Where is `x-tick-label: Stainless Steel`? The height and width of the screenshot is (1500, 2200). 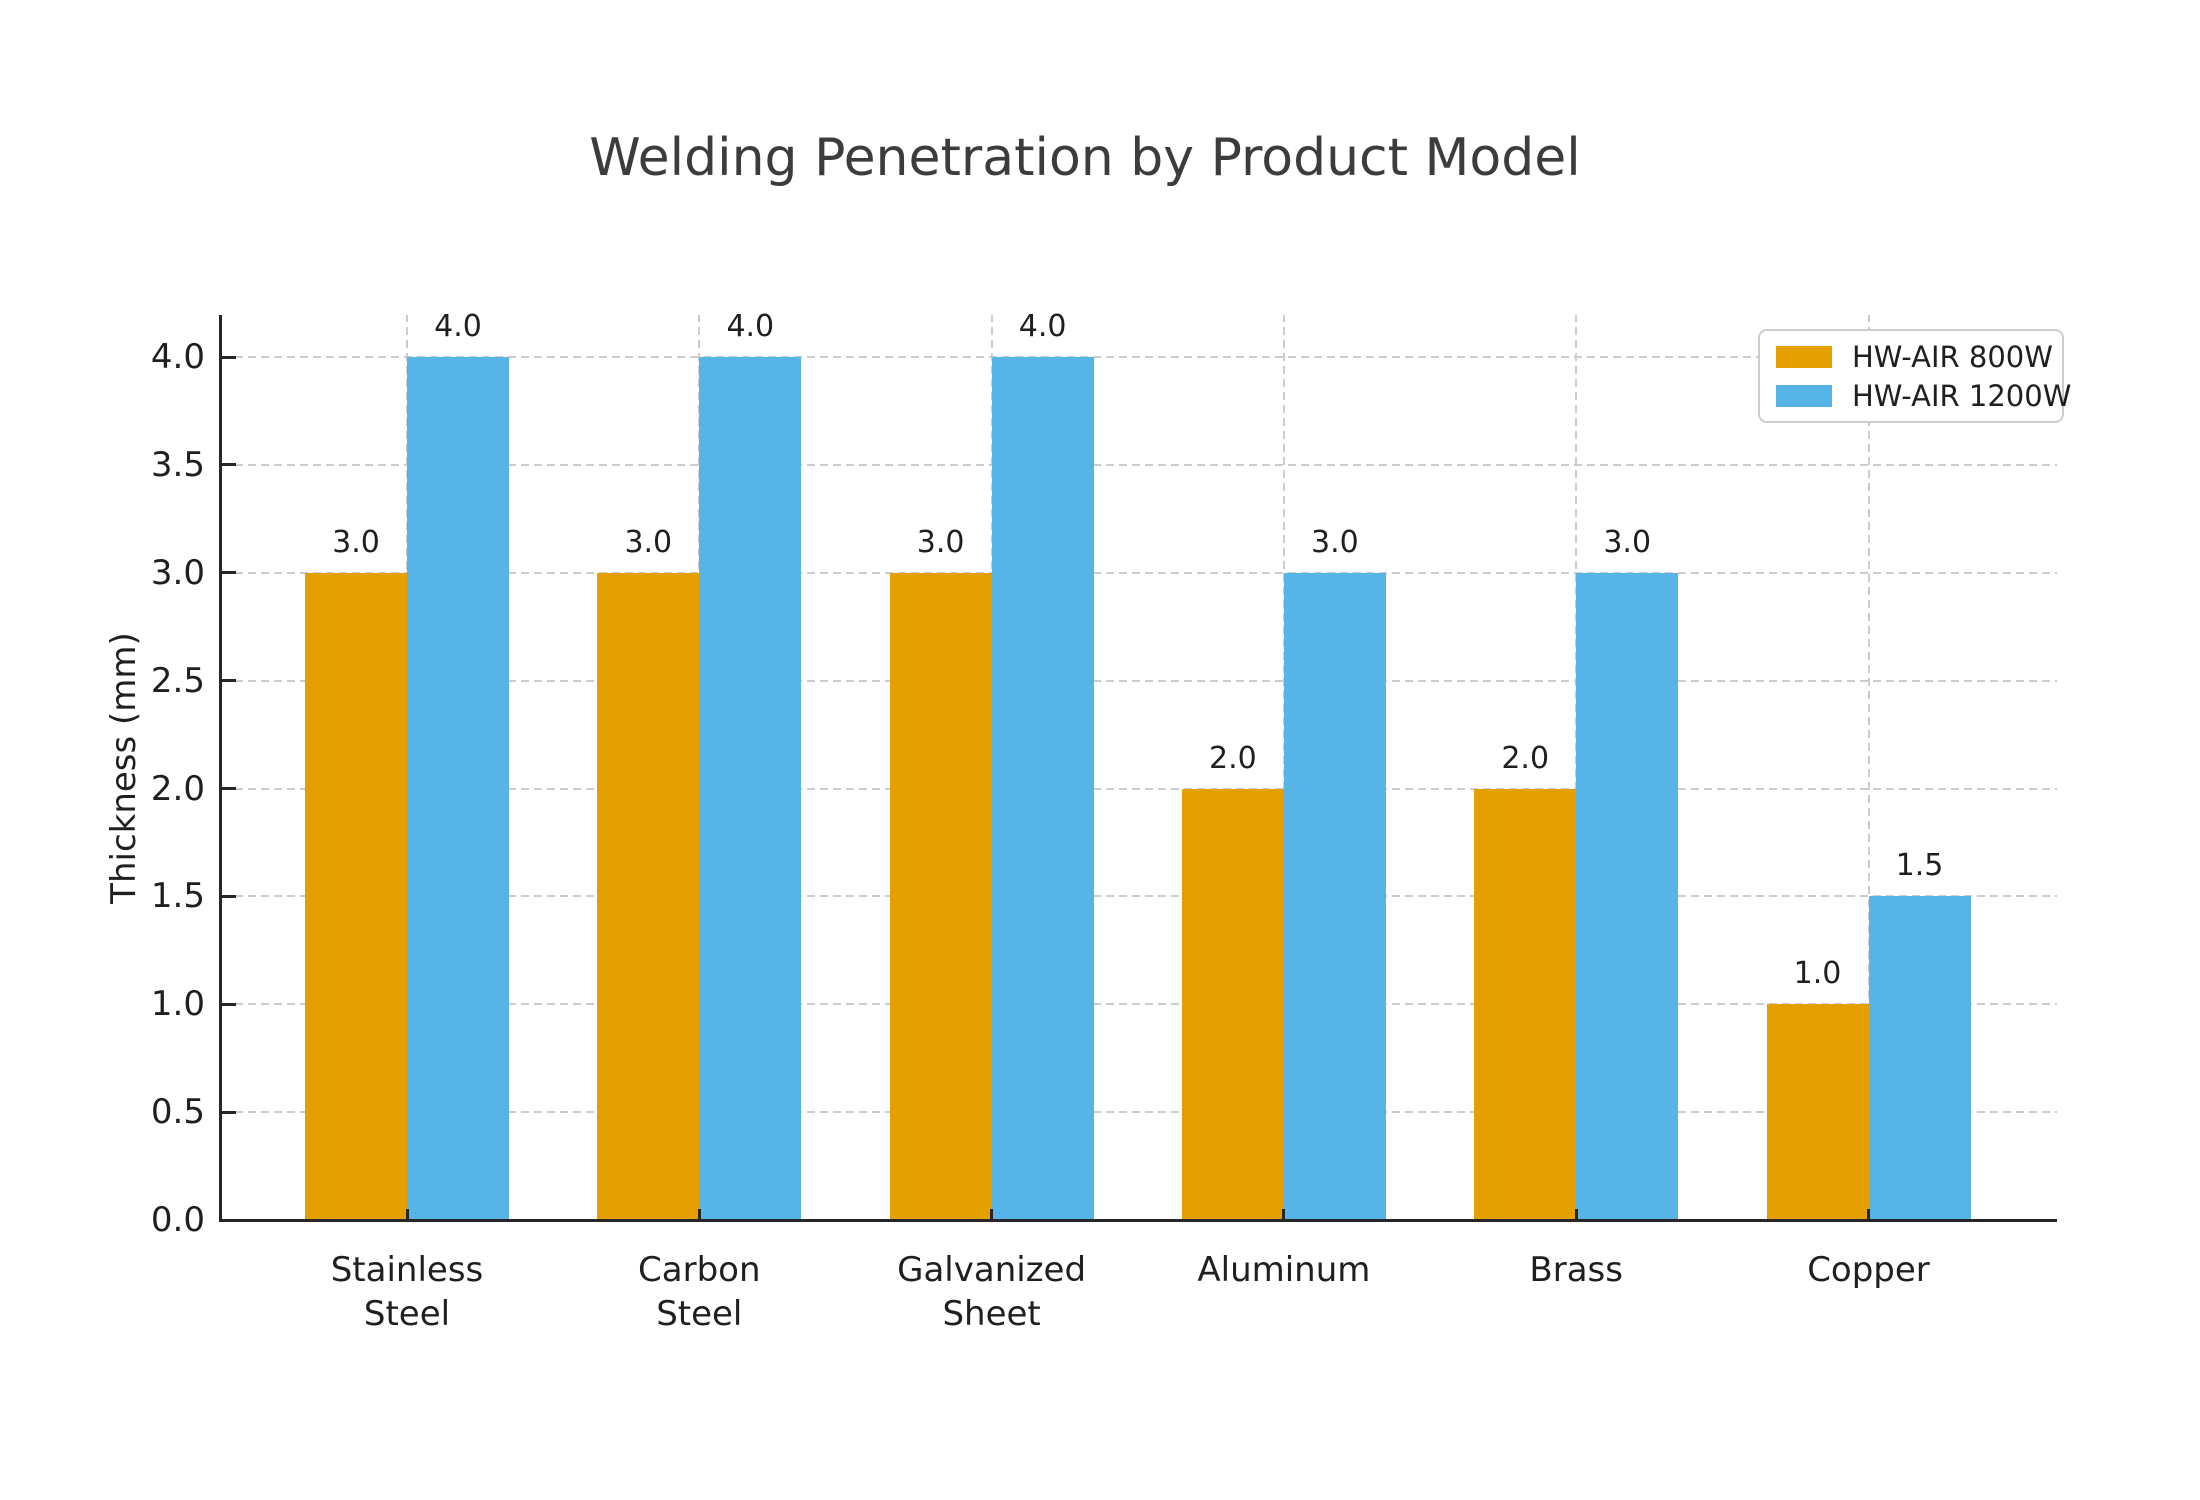
x-tick-label: Stainless Steel is located at coordinates (407, 1292).